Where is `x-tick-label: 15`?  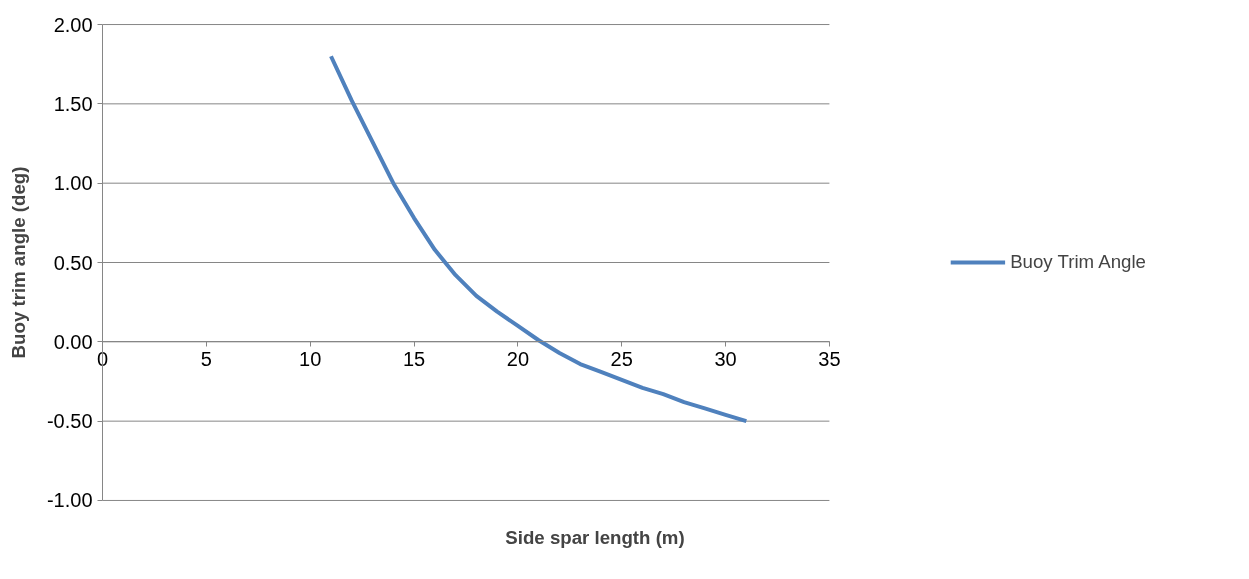 x-tick-label: 15 is located at coordinates (414, 358).